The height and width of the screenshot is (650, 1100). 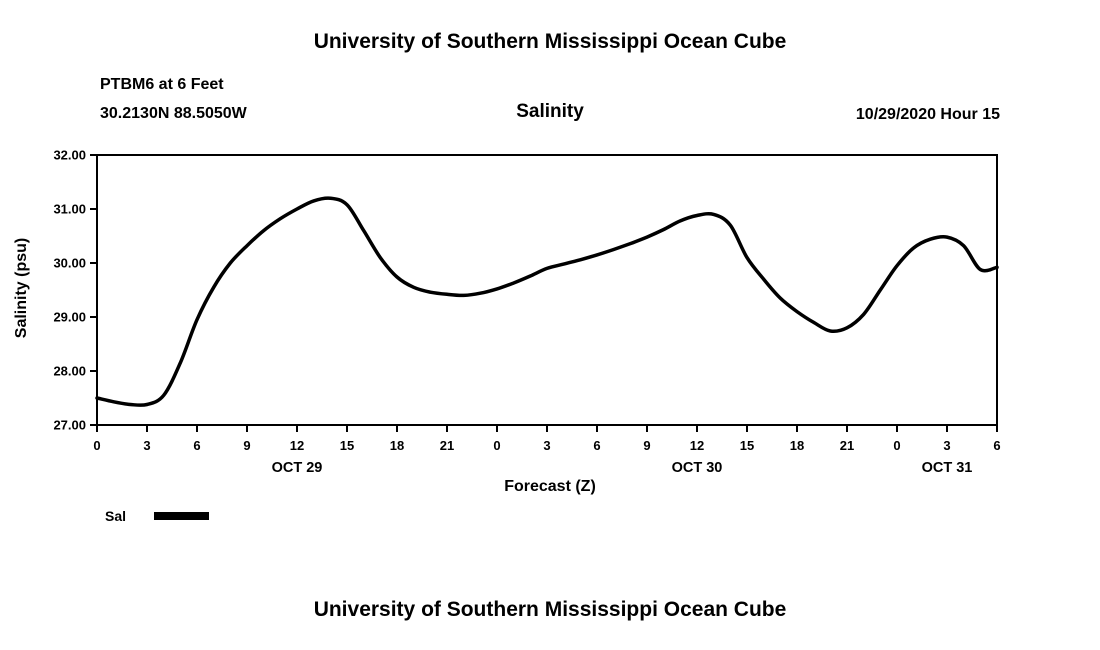 I want to click on y-tick-label: 29.00, so click(x=69, y=317).